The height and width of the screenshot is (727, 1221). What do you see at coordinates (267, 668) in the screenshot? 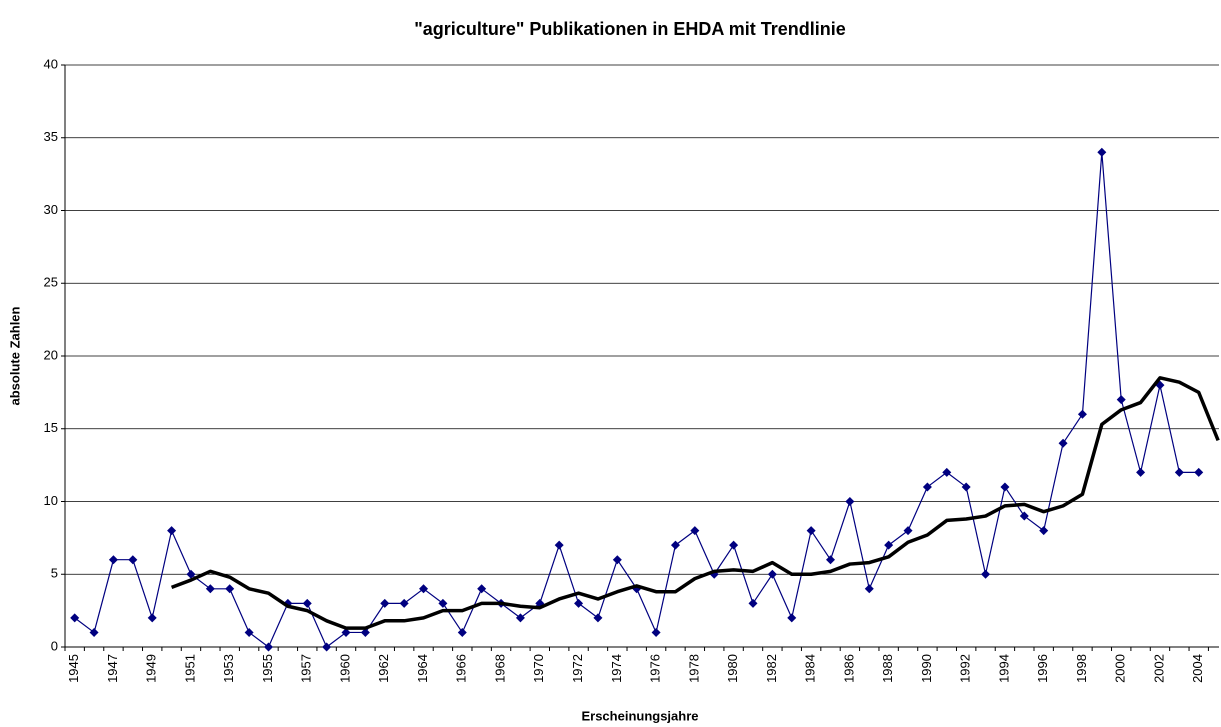
I see `x-tick-label: 1955` at bounding box center [267, 668].